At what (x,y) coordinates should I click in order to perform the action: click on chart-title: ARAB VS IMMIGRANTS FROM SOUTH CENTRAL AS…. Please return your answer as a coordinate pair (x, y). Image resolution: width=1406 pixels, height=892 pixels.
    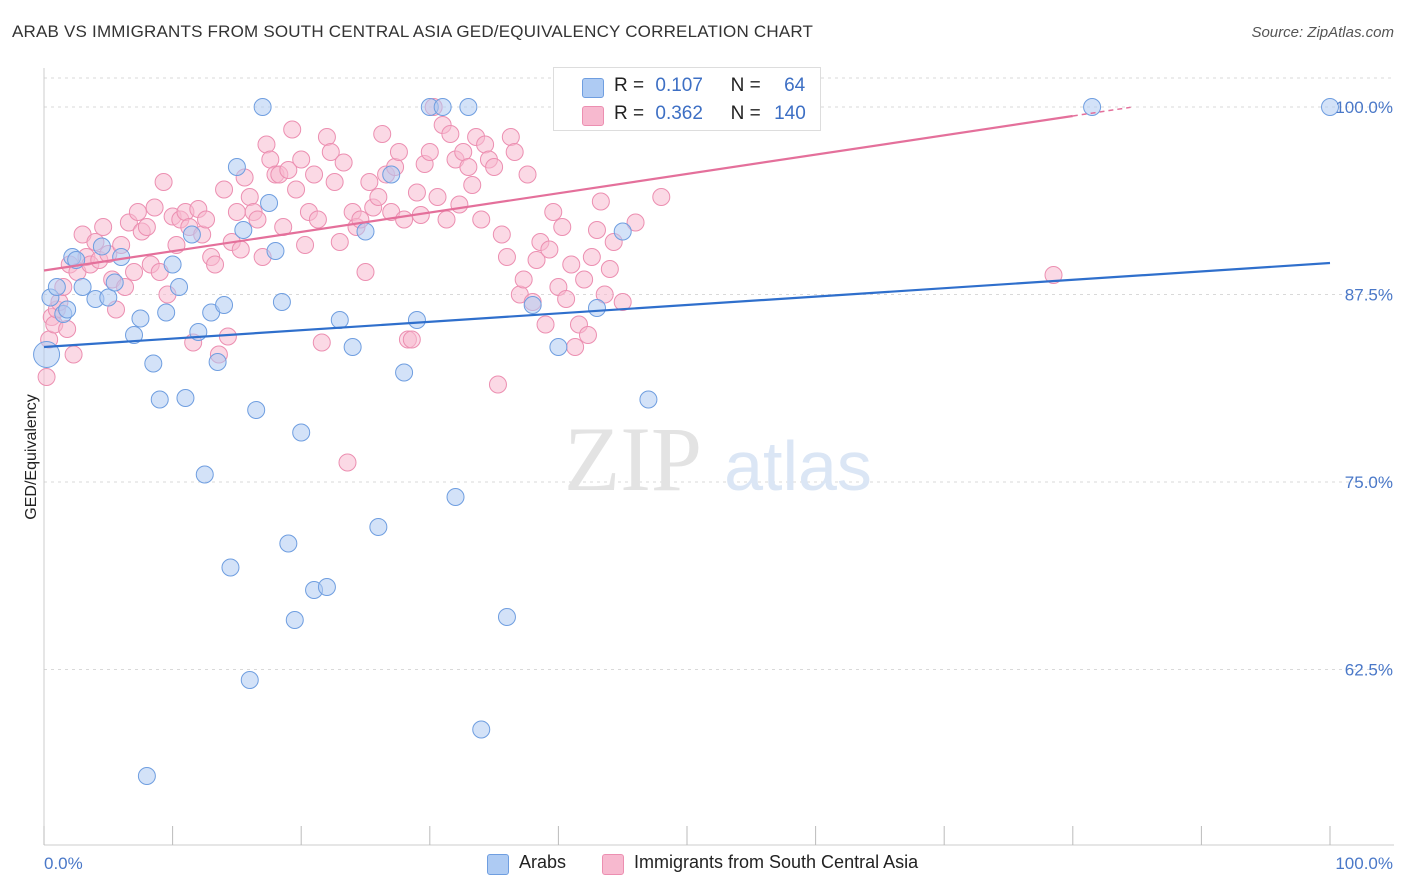
    Looking at the image, I should click on (413, 31).